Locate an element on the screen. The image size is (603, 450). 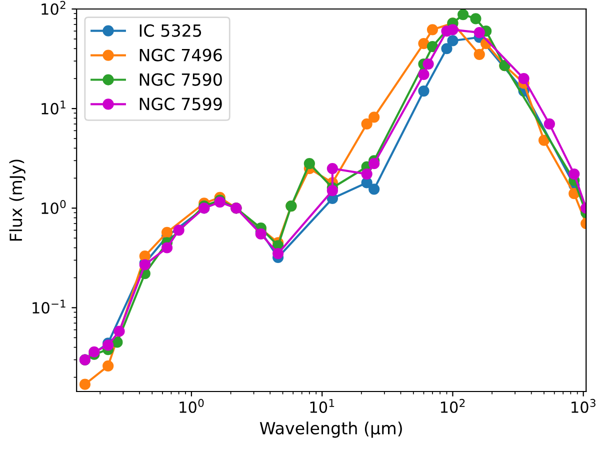
x-axis-title: Wavelength (μm) is located at coordinates (331, 430).